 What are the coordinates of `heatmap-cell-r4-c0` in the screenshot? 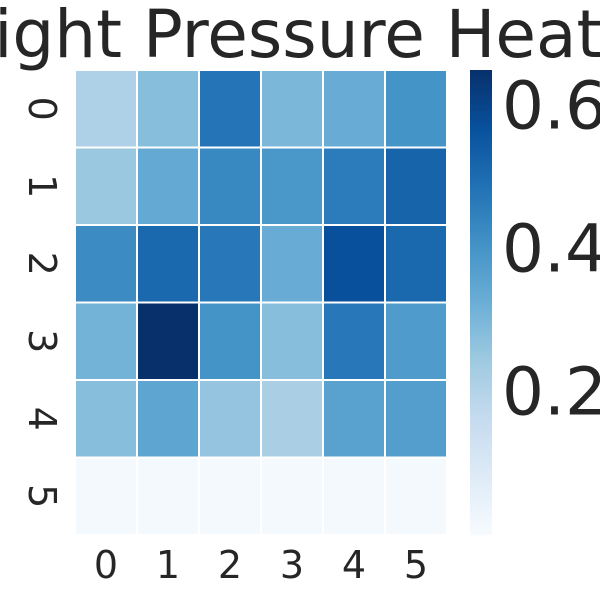 It's located at (106, 419).